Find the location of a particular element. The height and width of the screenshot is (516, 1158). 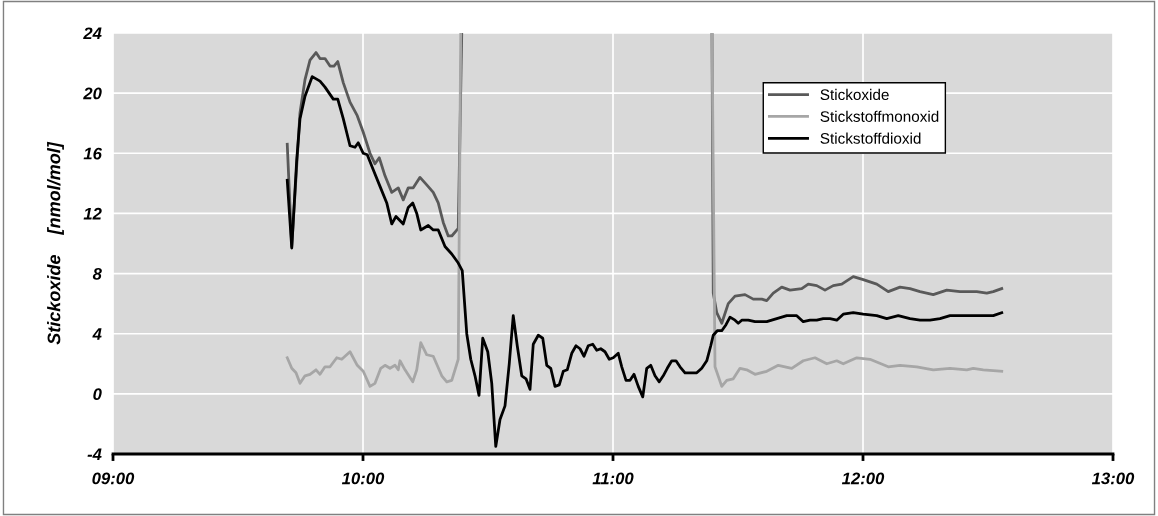

x-tick-label: 12:00 is located at coordinates (863, 478).